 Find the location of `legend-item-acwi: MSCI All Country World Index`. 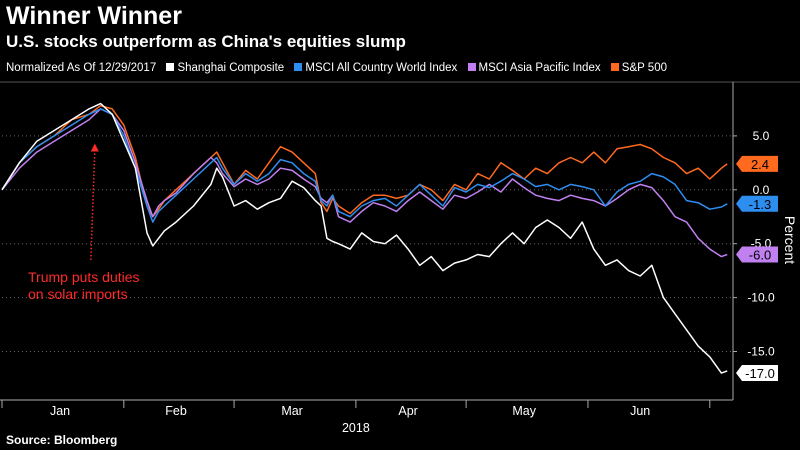

legend-item-acwi: MSCI All Country World Index is located at coordinates (375, 68).